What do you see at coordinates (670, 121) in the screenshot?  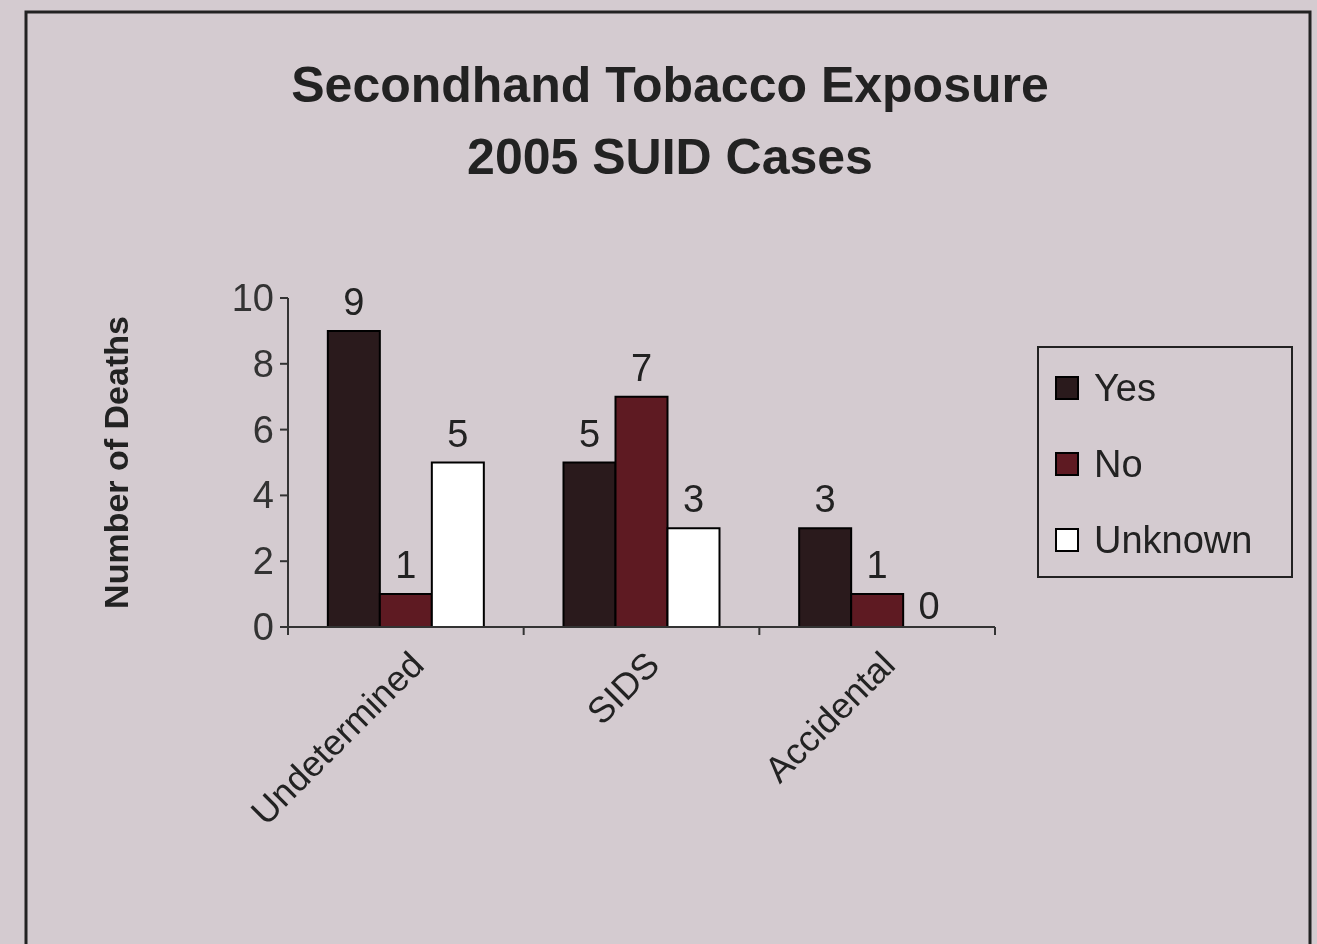 I see `chart-title: Secondhand Tobacco Exposure 2005 SUID Cases` at bounding box center [670, 121].